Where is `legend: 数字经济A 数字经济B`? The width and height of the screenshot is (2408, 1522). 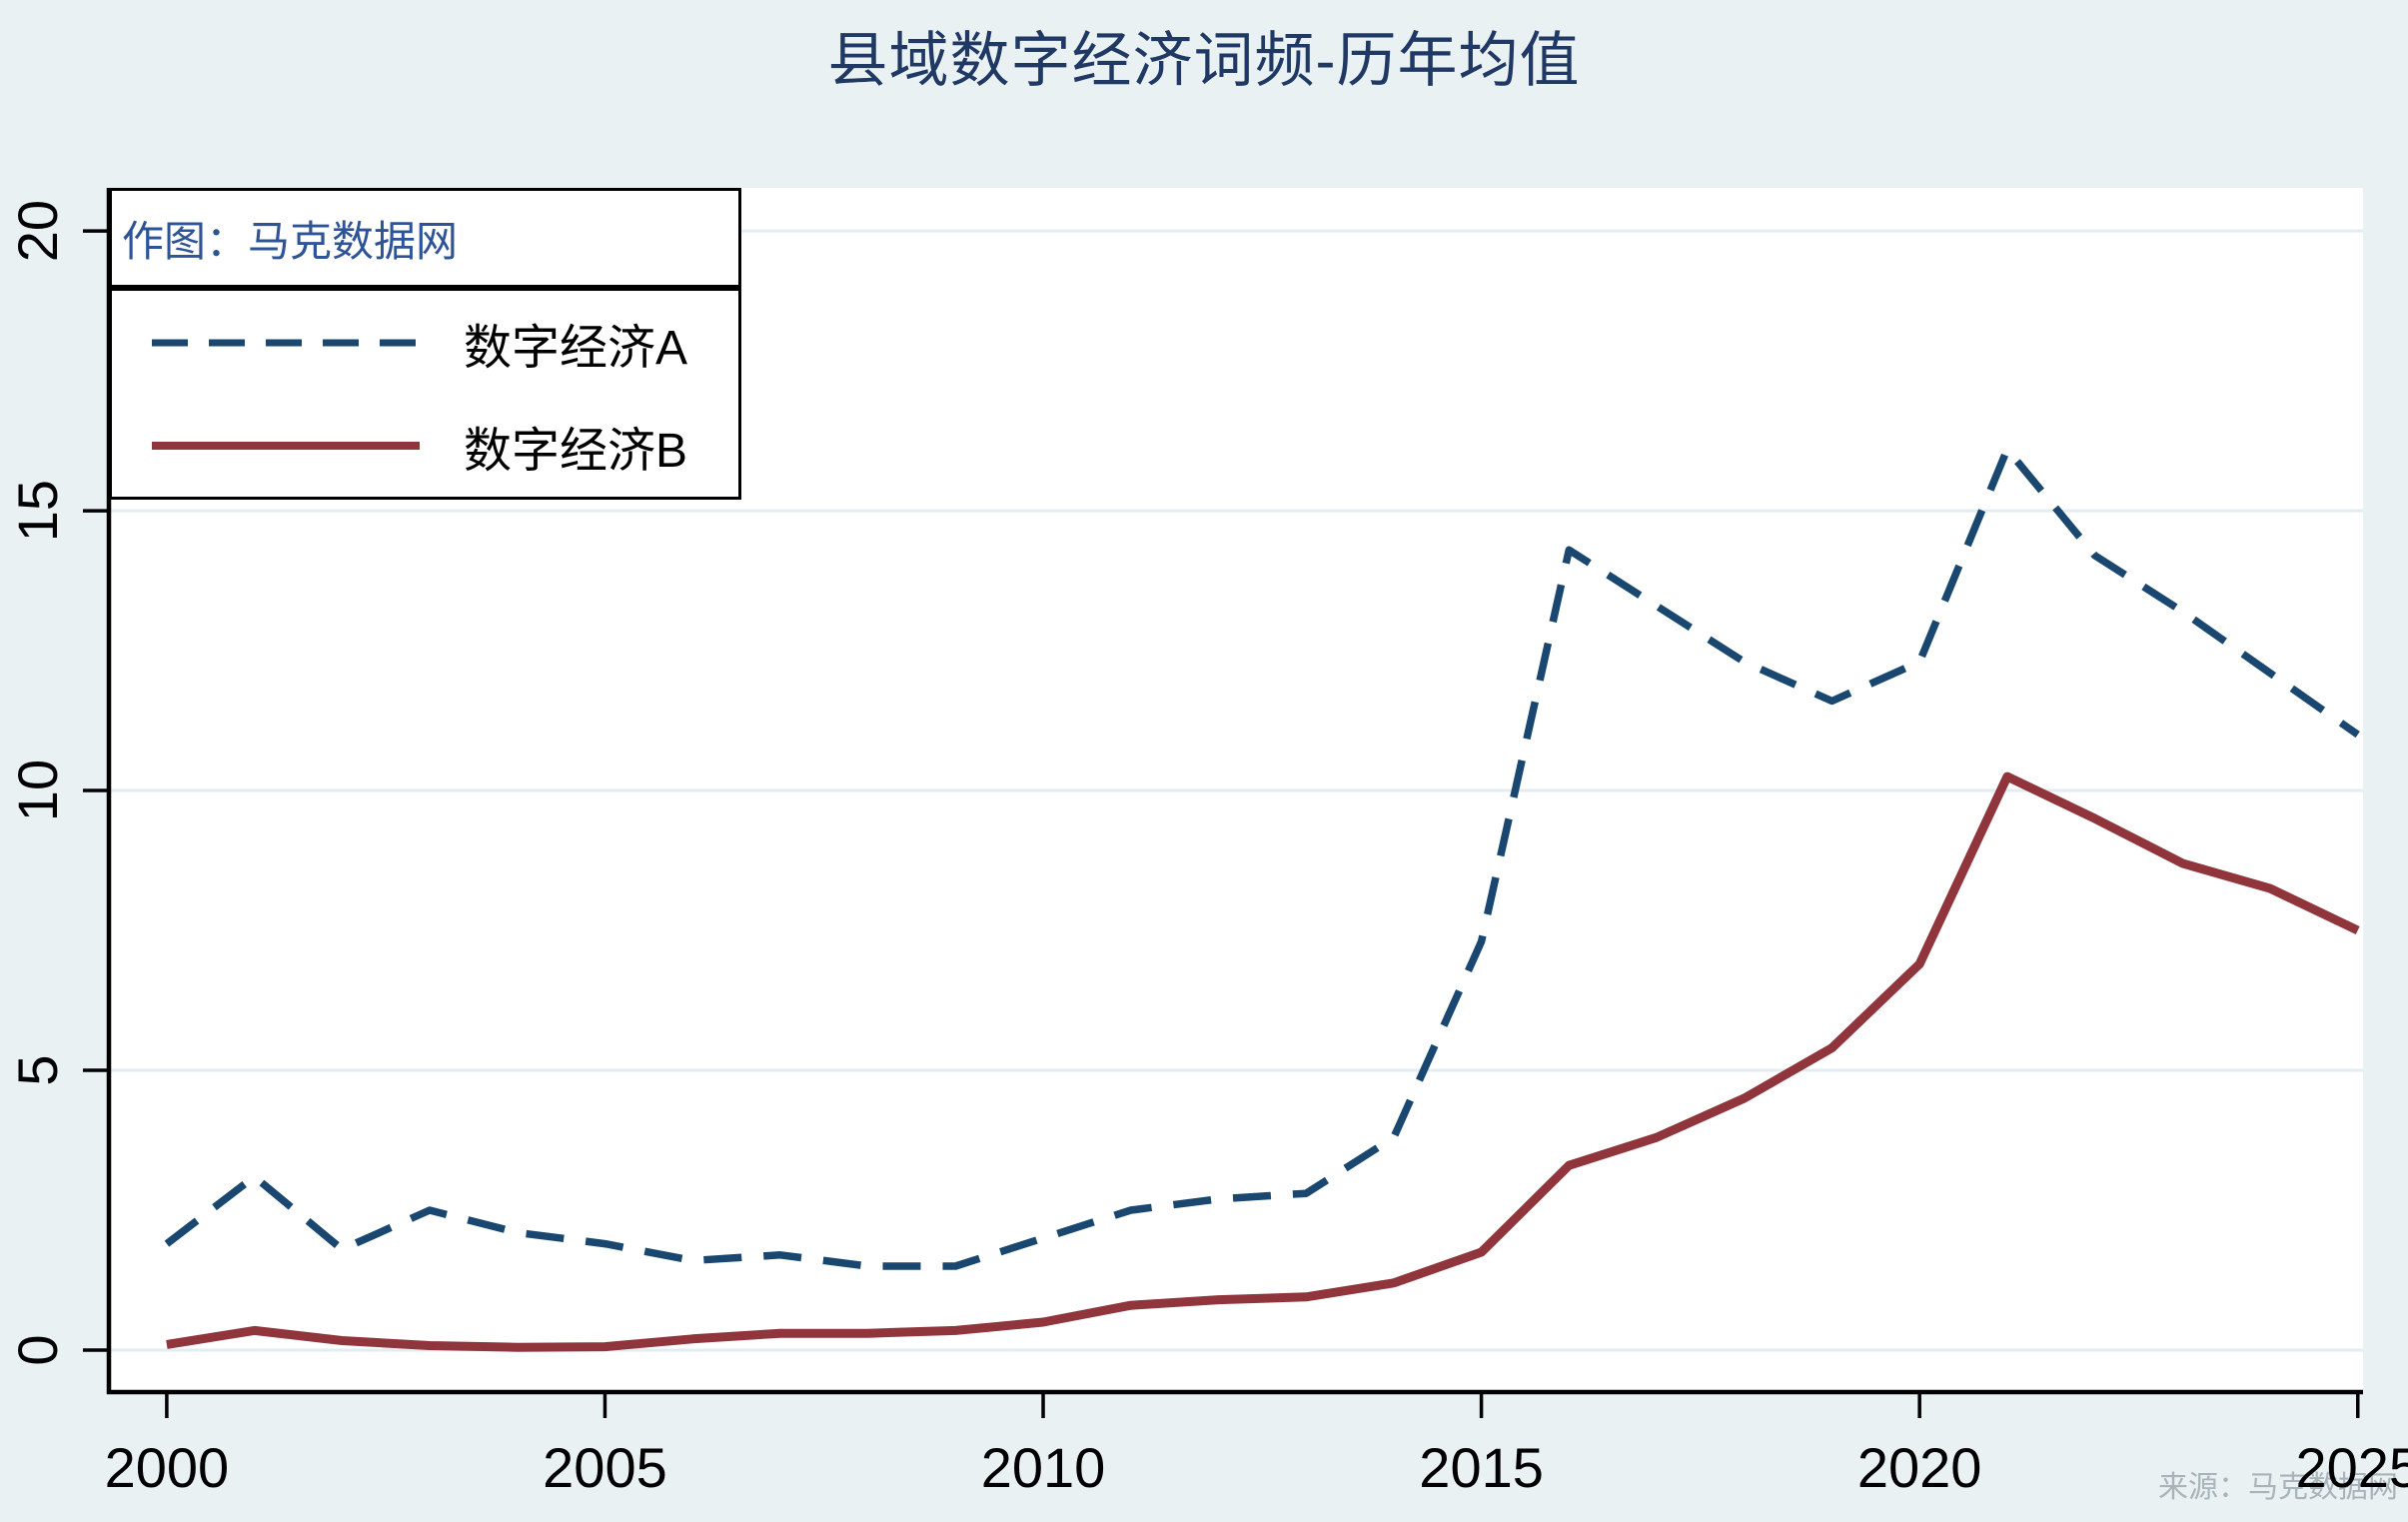 legend: 数字经济A 数字经济B is located at coordinates (425, 394).